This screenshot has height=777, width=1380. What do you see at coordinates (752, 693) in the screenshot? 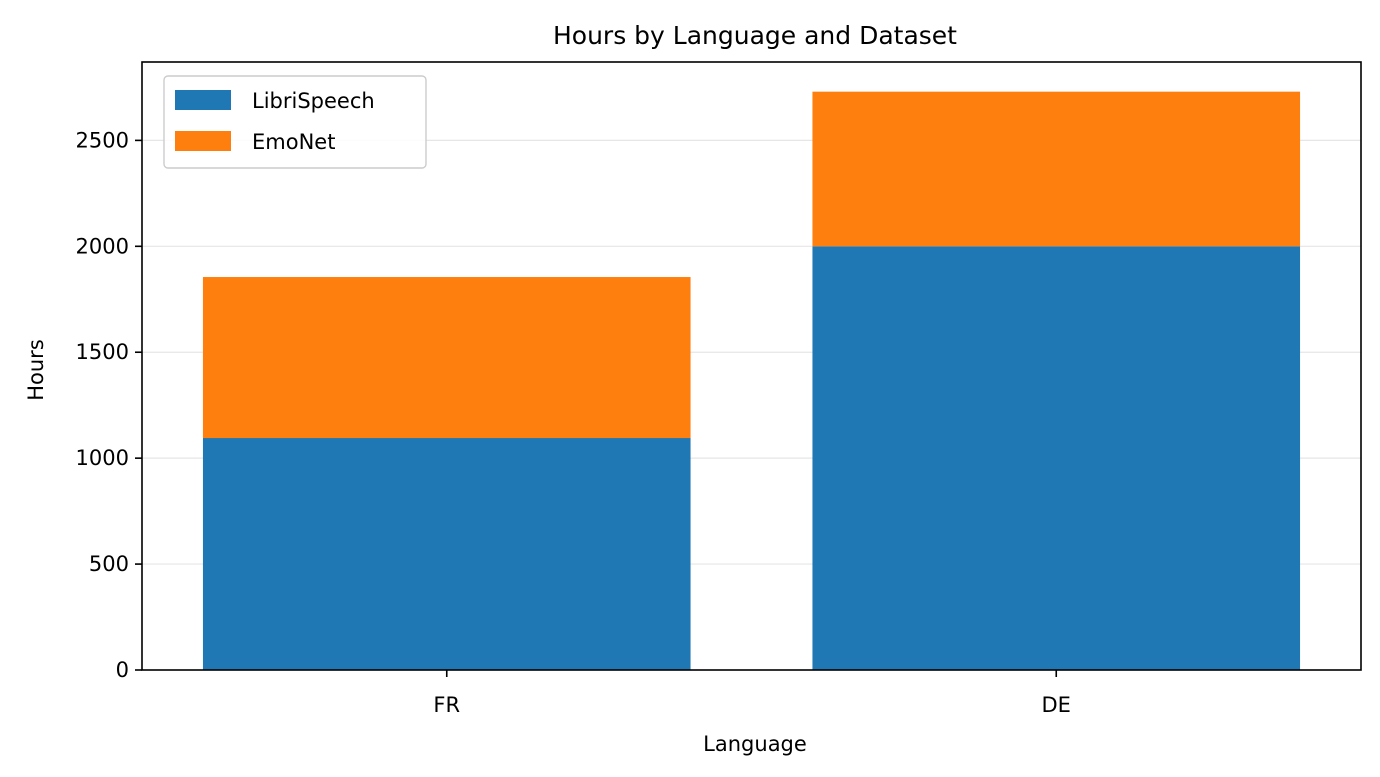
I see `x-axis: FR DE` at bounding box center [752, 693].